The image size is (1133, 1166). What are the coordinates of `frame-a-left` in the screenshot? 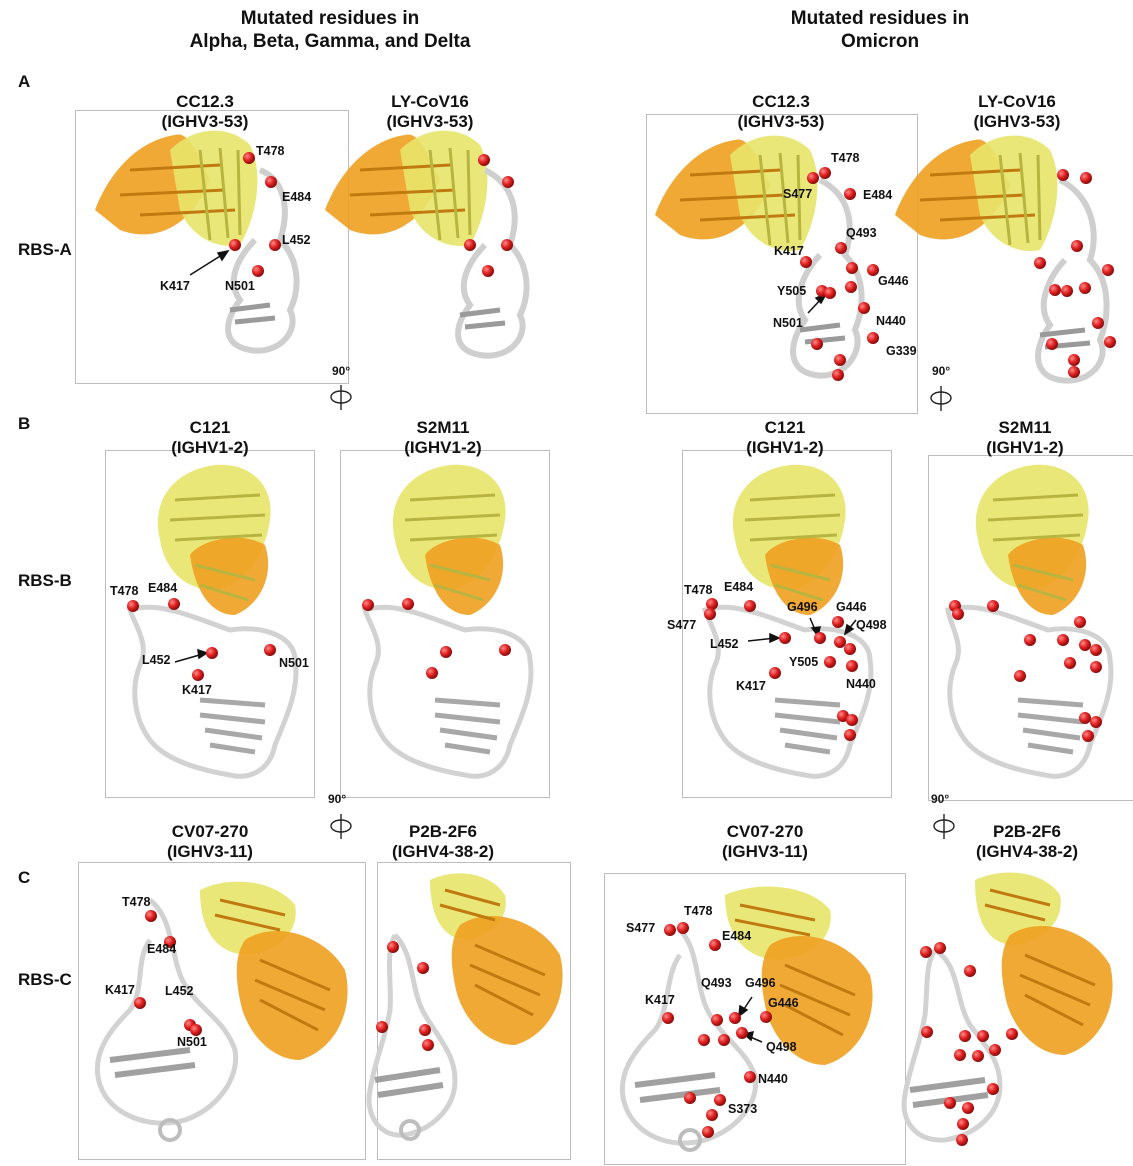 It's located at (212, 247).